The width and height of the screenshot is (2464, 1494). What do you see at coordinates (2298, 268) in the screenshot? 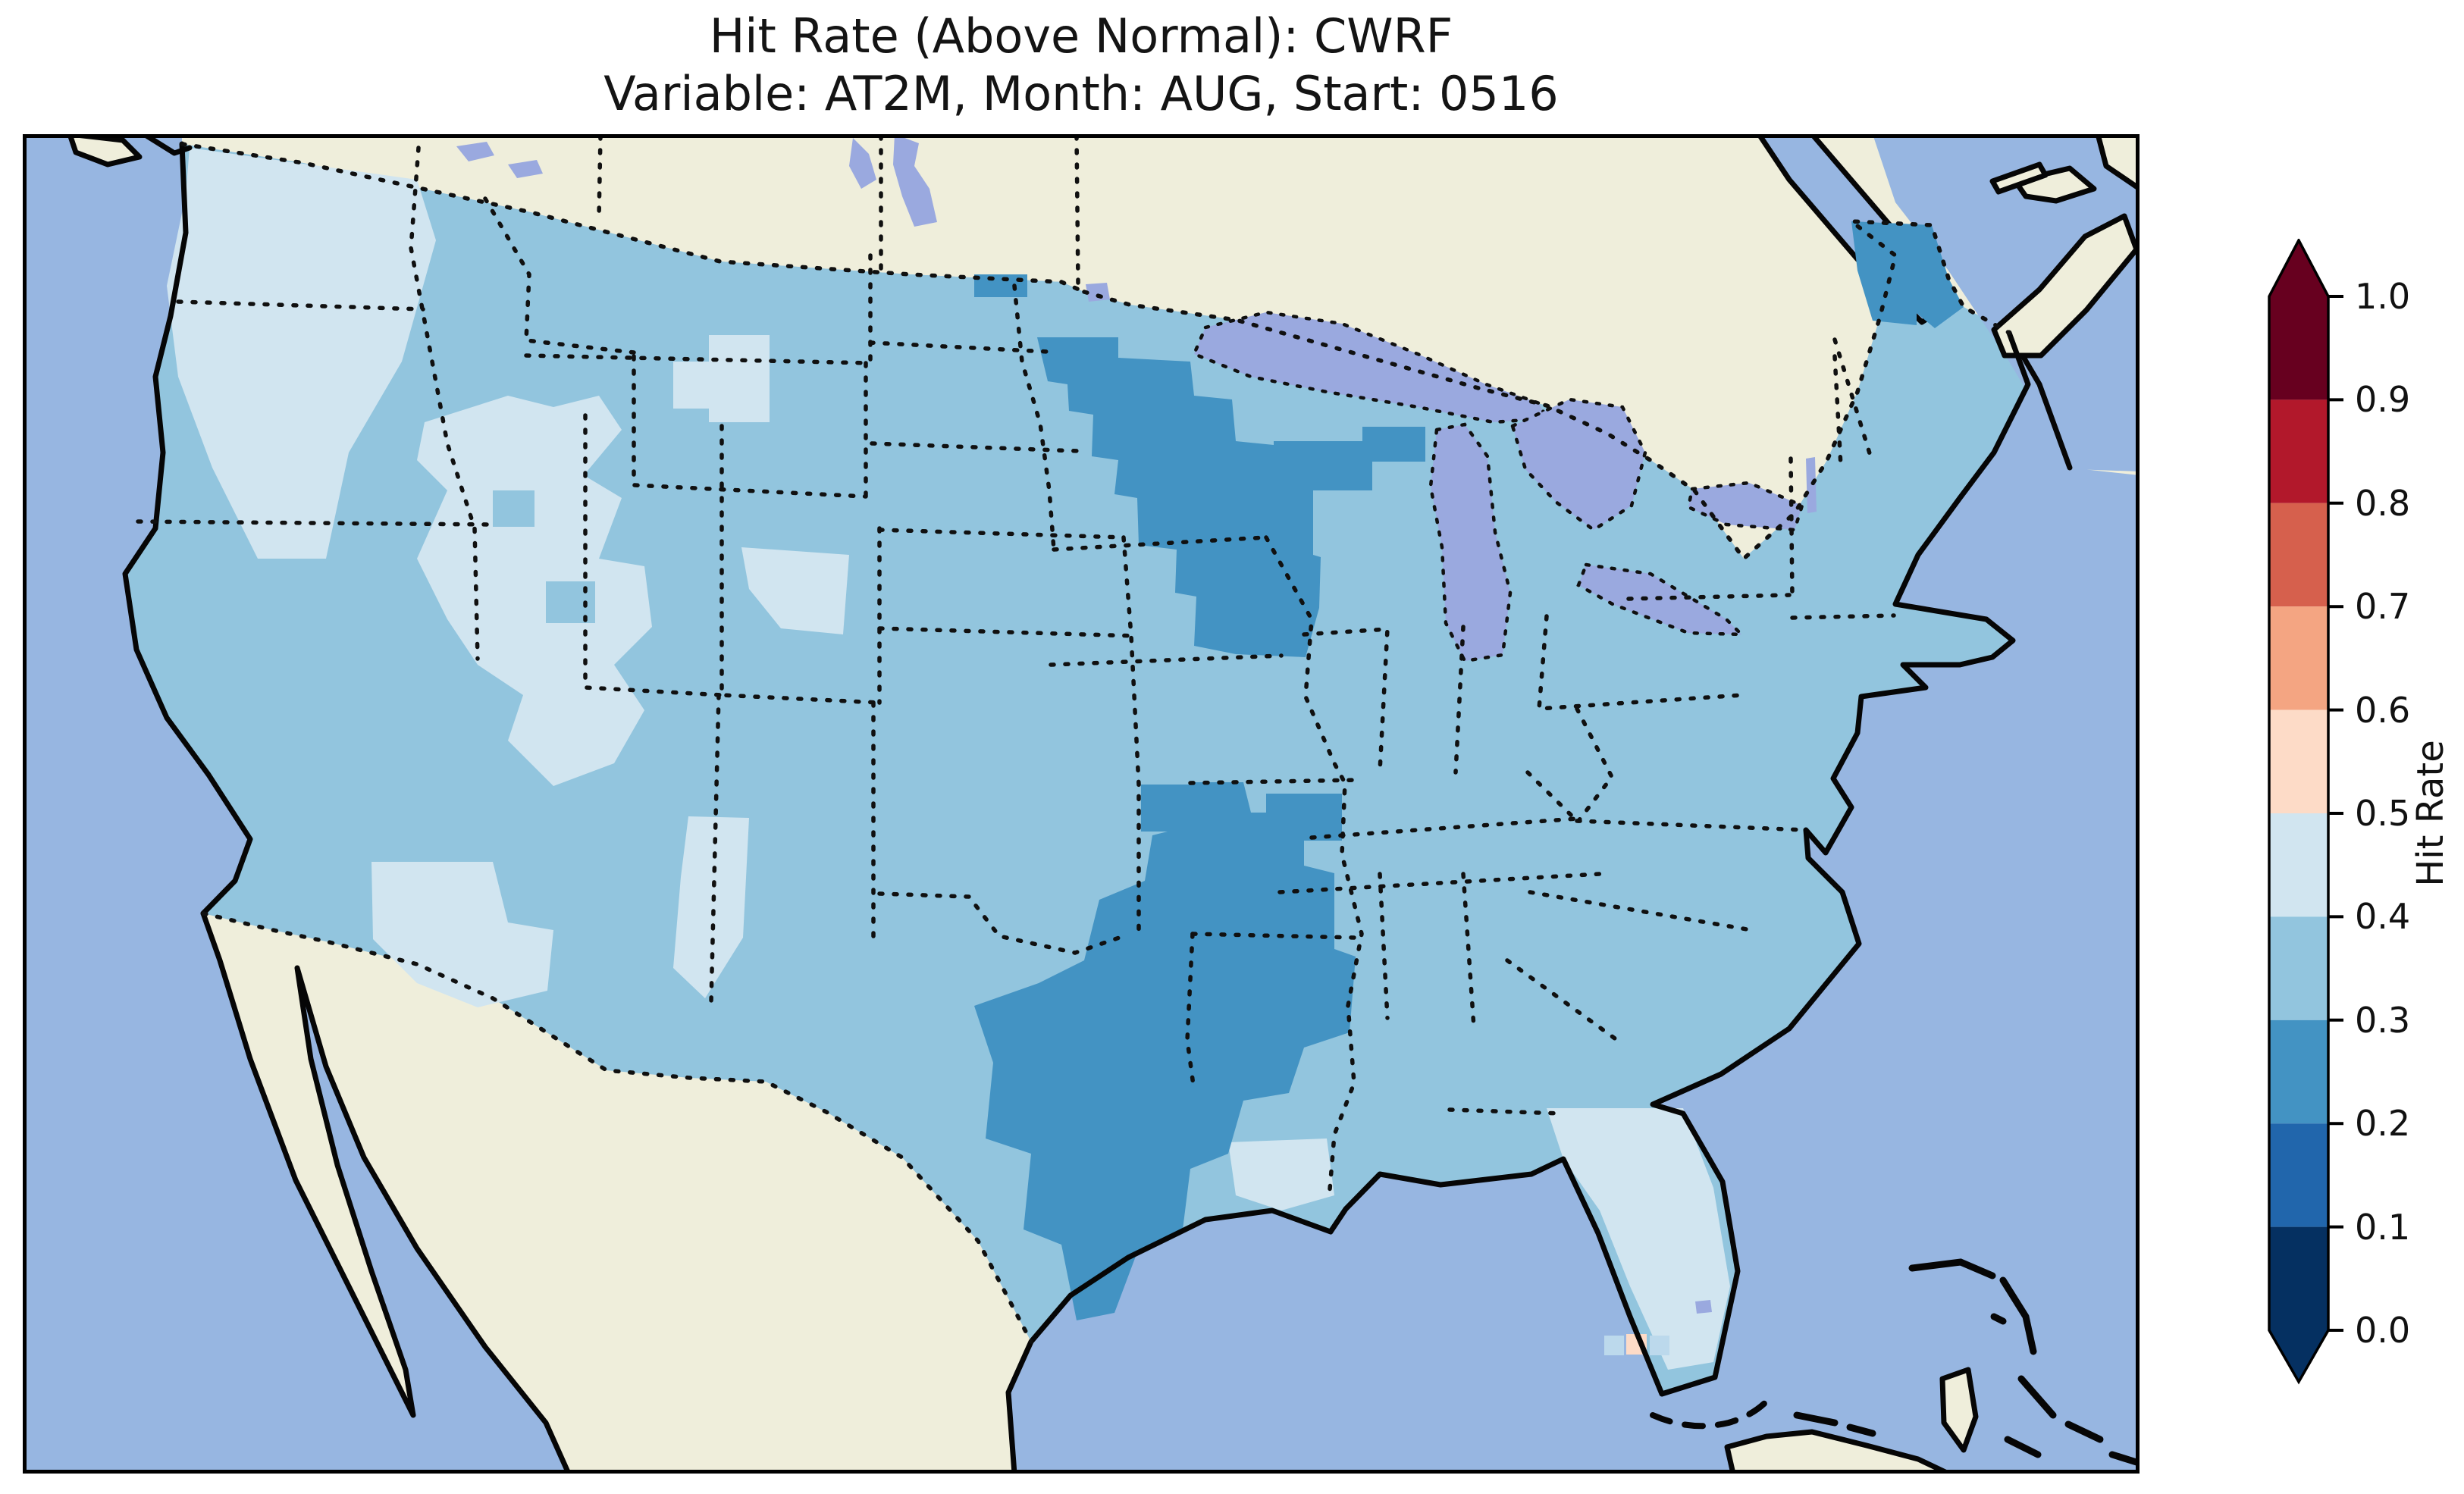
I see `colorbar-cap-top` at bounding box center [2298, 268].